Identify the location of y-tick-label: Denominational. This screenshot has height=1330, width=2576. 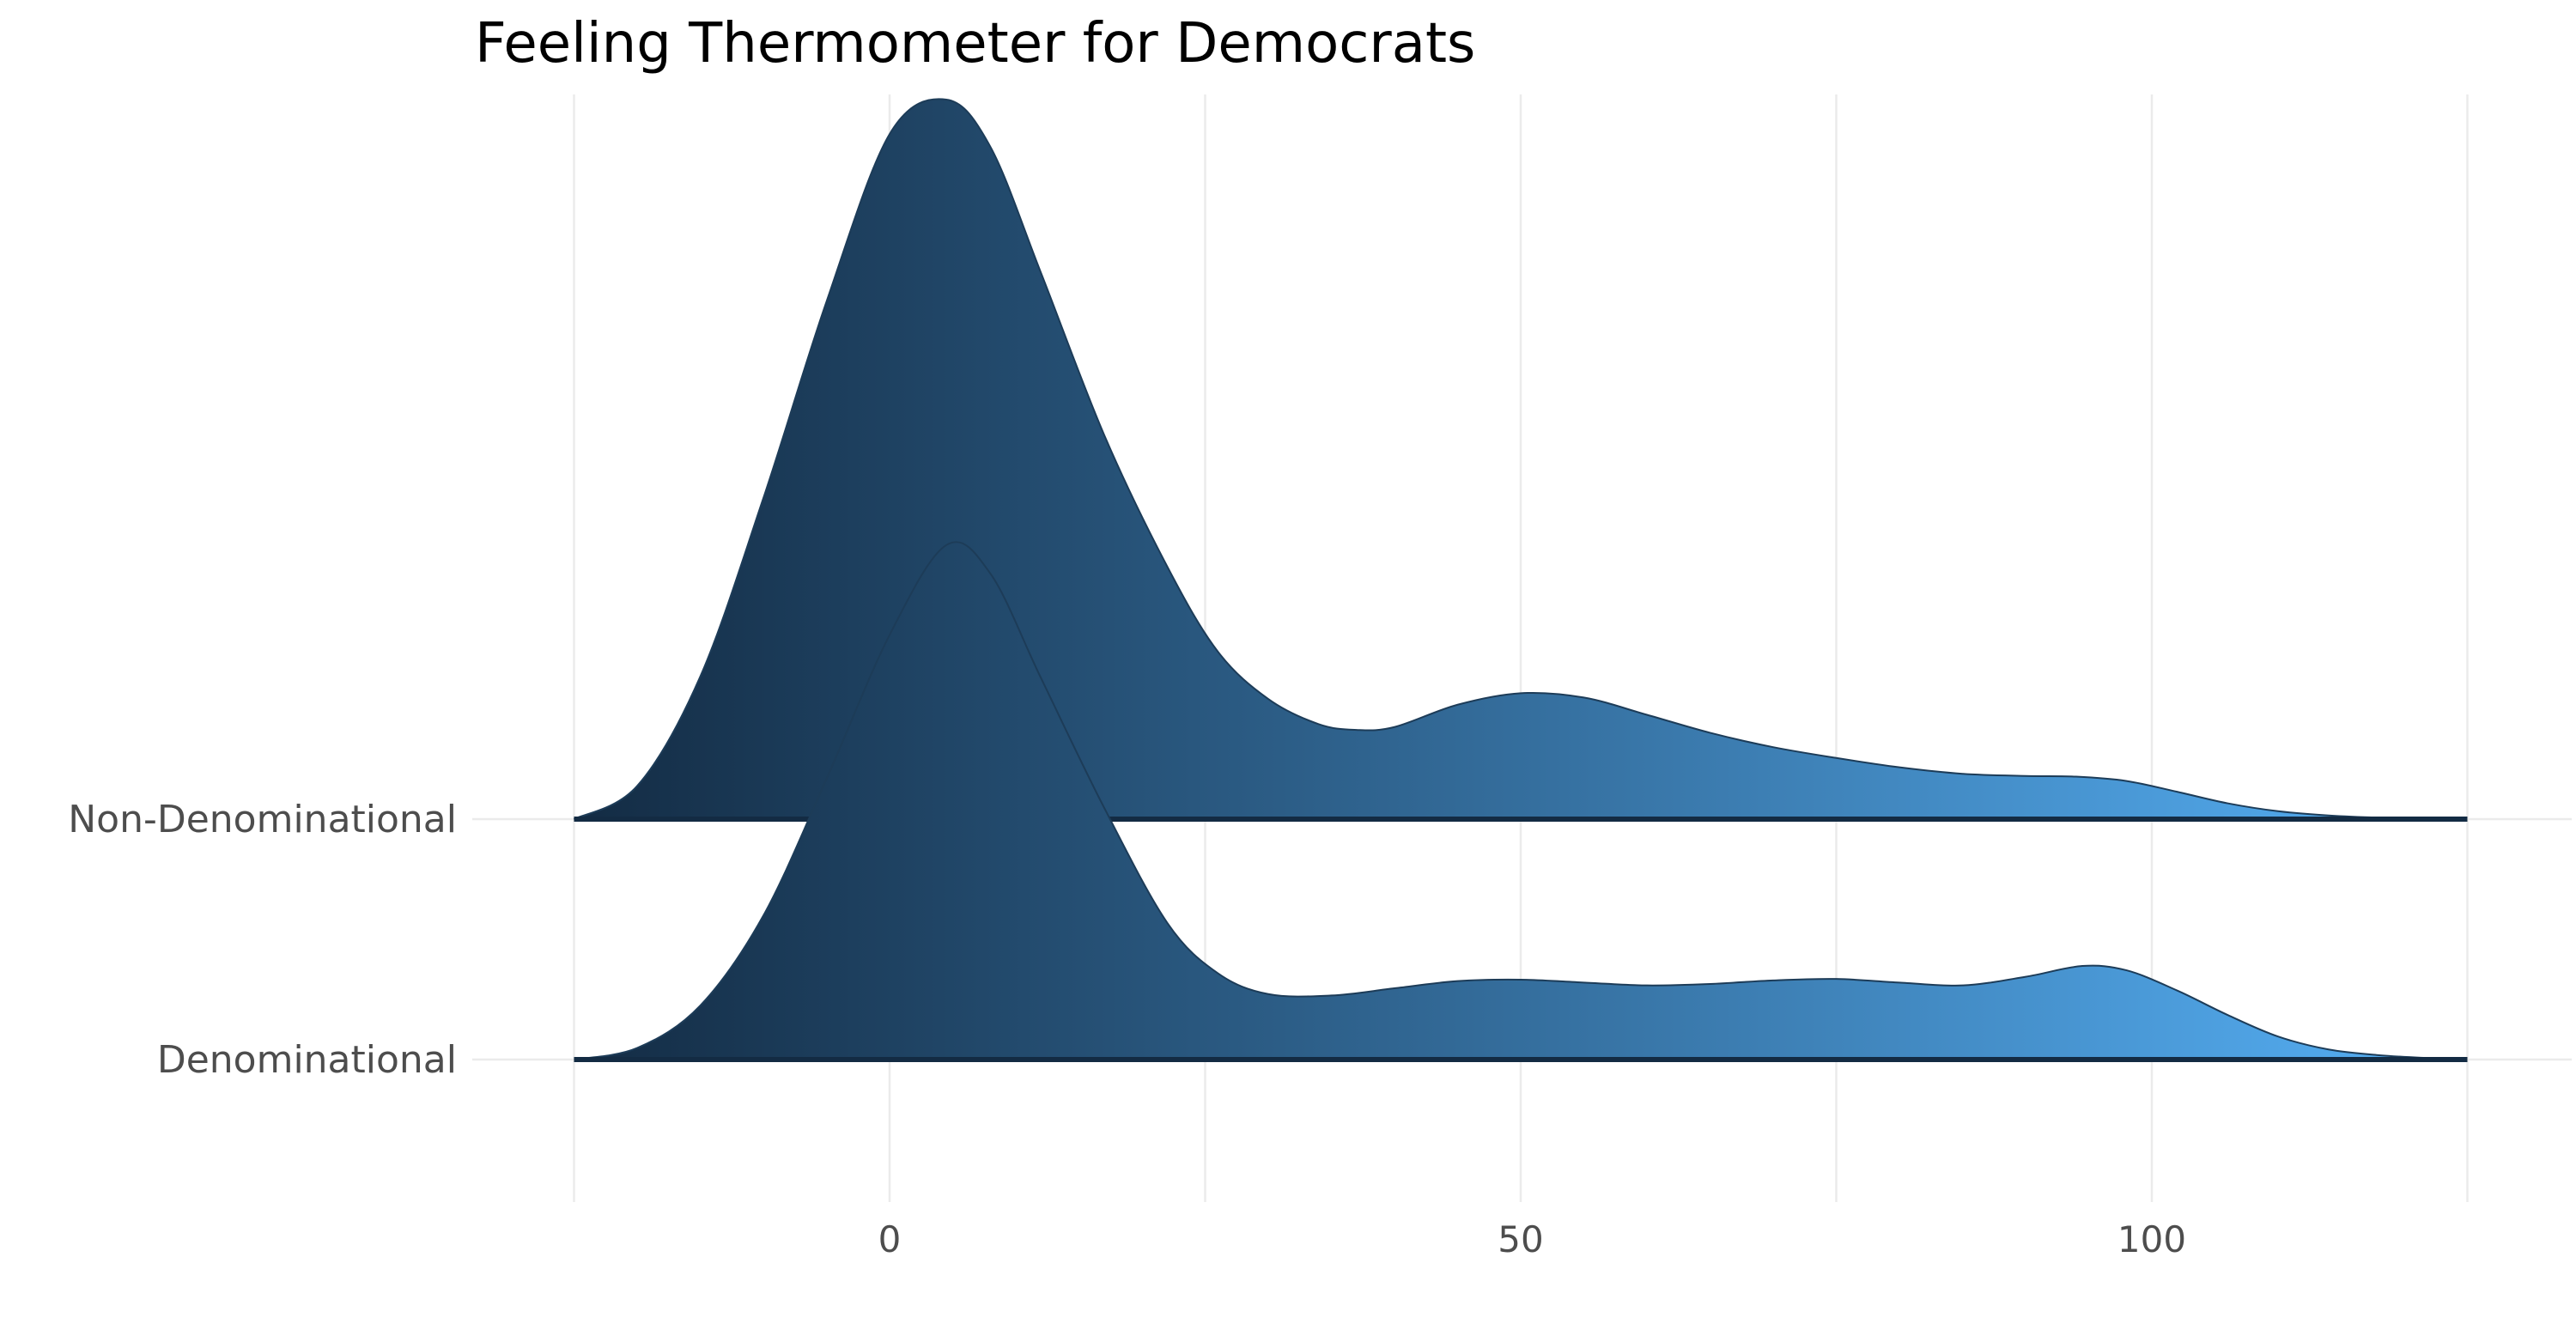
(307, 1060).